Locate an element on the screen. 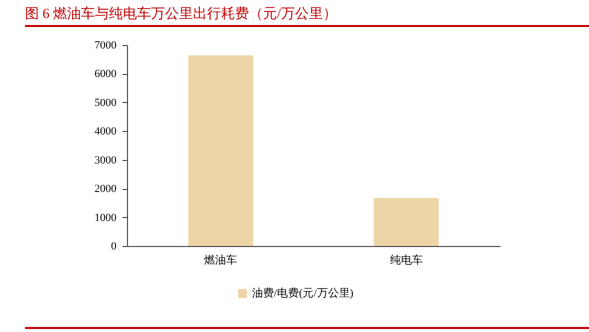 The image size is (589, 332). legend-label: 油费/电费(元/万公里) is located at coordinates (303, 293).